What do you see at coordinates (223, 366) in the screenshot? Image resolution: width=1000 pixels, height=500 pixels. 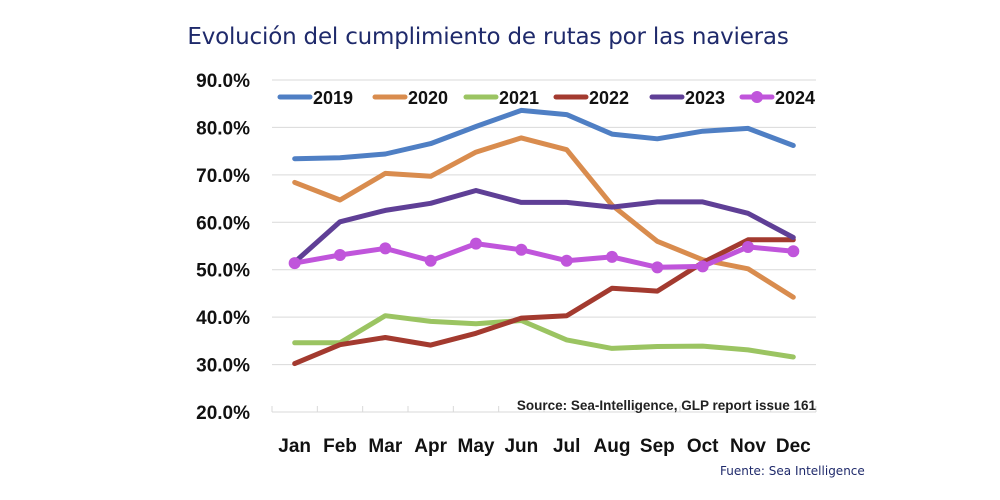 I see `y-tick-label: 30.0%` at bounding box center [223, 366].